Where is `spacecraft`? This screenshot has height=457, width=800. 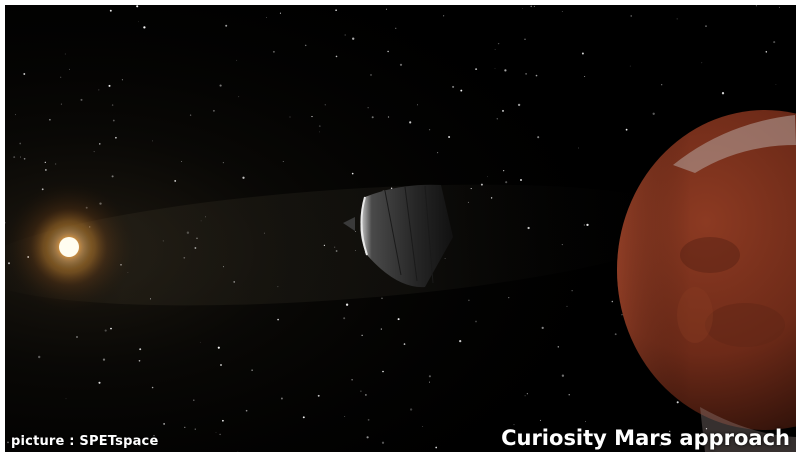
spacecraft is located at coordinates (398, 236).